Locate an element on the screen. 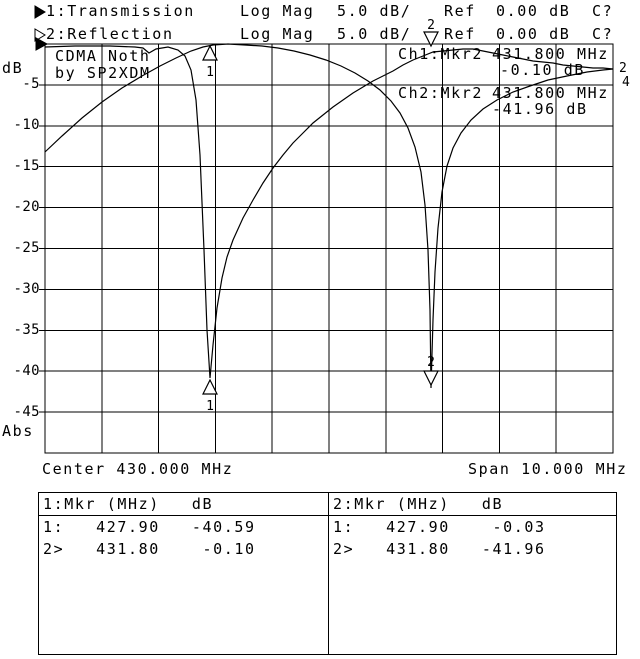  y-axis-title: dB is located at coordinates (13, 68).